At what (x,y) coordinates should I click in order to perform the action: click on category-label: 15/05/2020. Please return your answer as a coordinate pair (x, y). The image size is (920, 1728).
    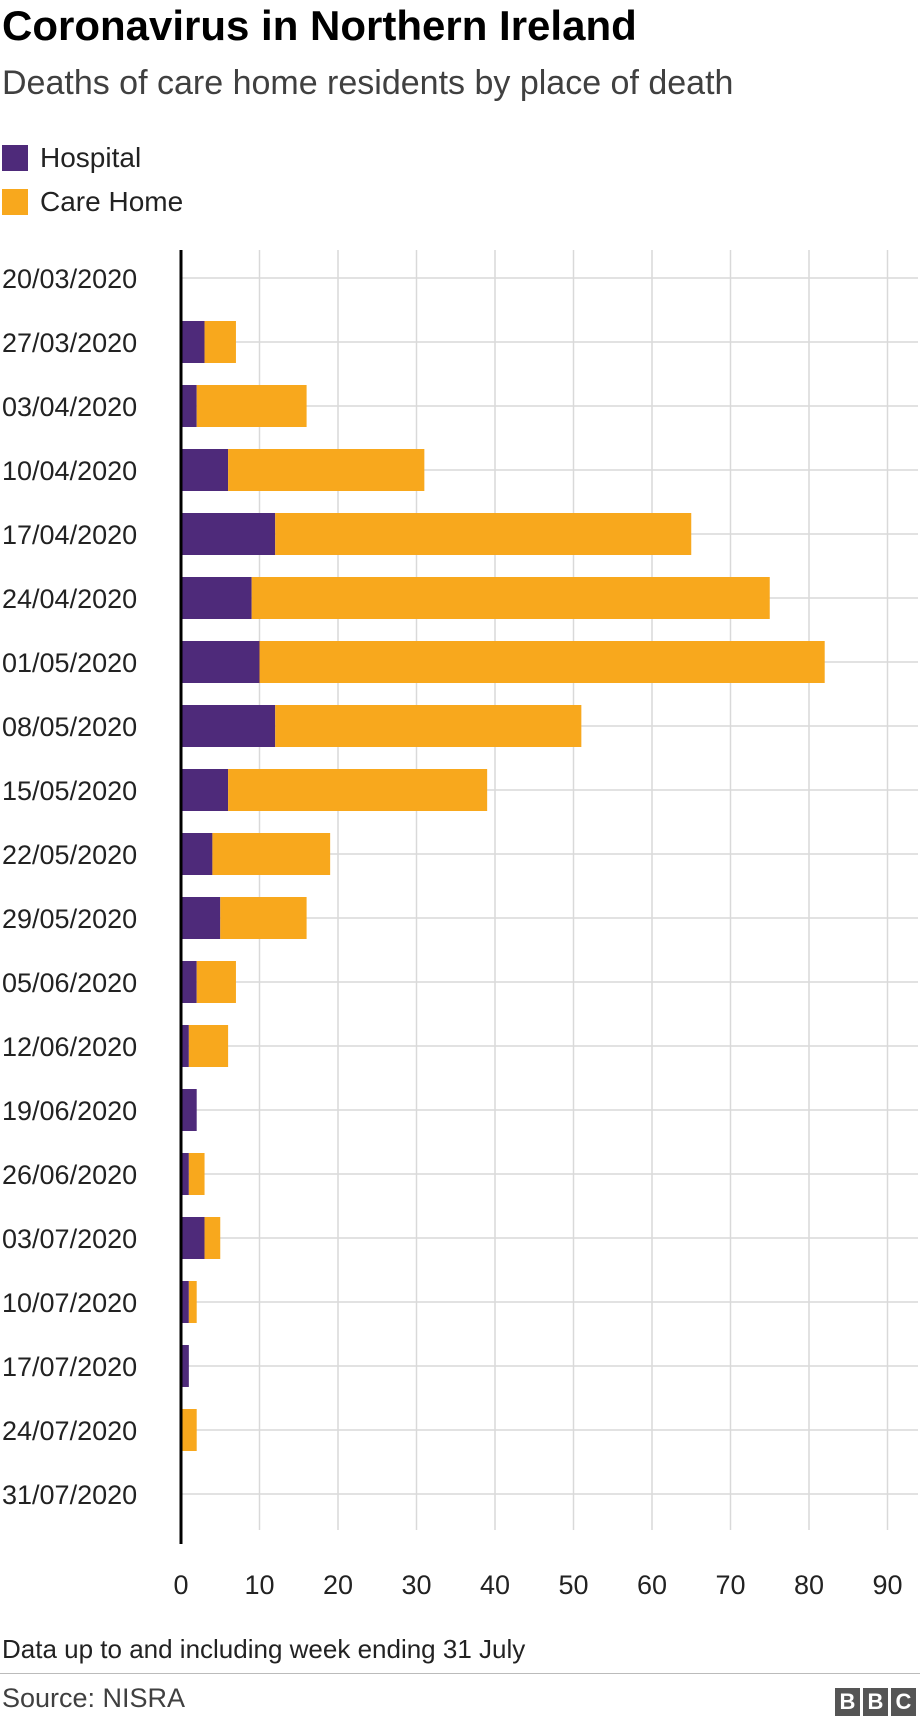
    Looking at the image, I should click on (69, 791).